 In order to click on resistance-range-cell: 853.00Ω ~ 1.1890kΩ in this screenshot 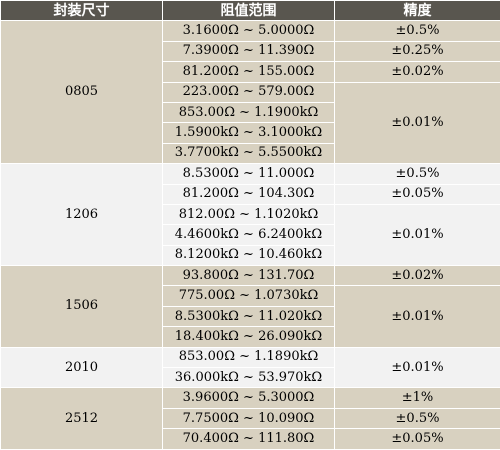, I will do `click(249, 357)`.